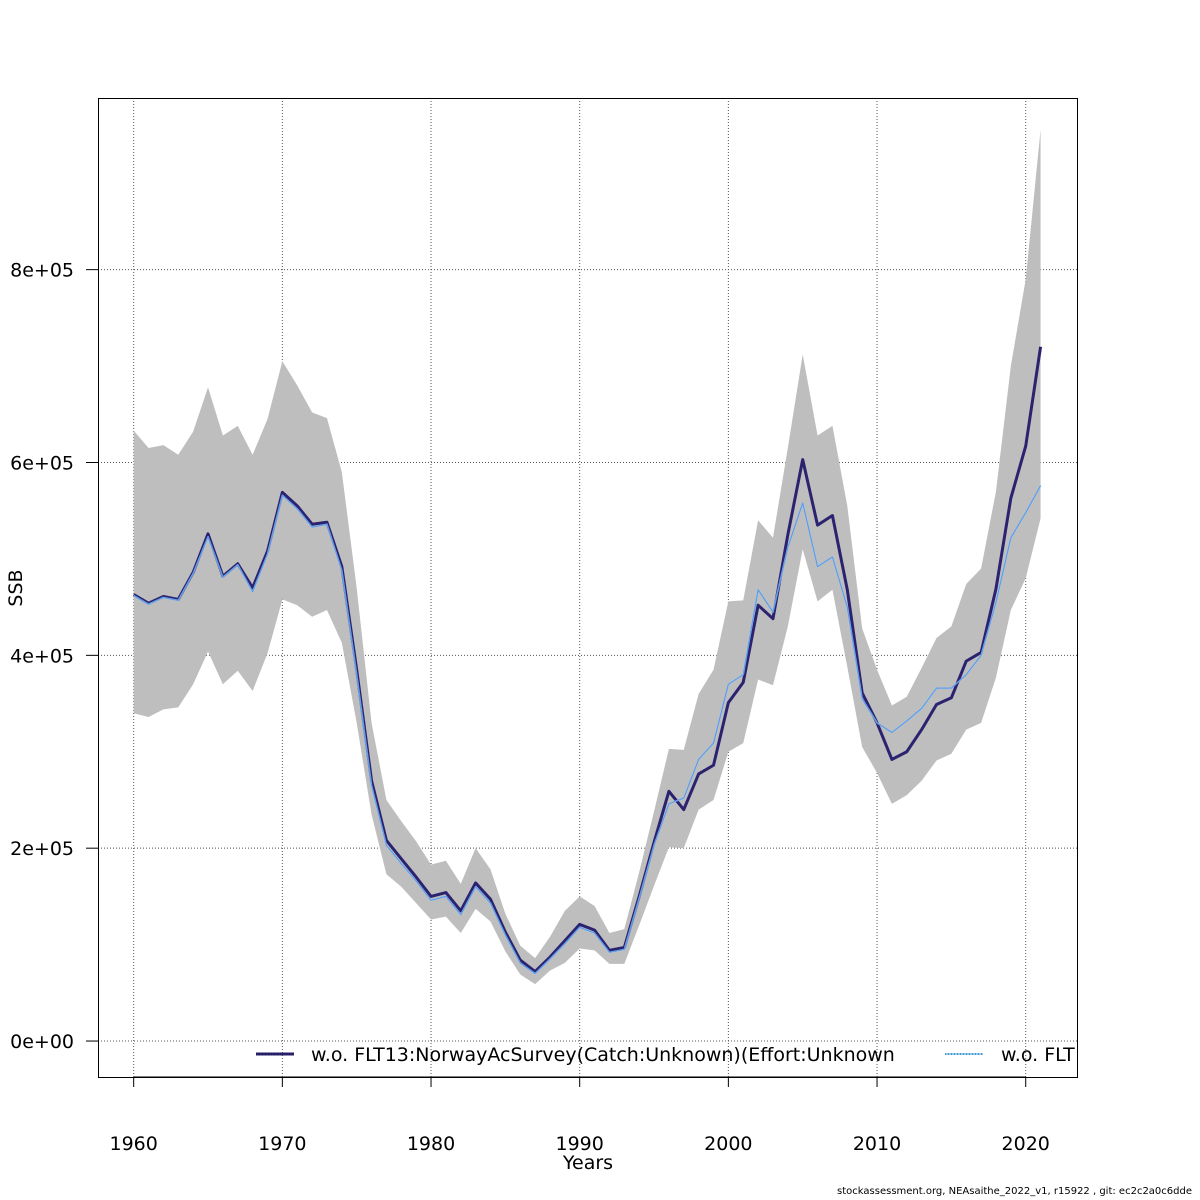 The width and height of the screenshot is (1200, 1200). What do you see at coordinates (431, 1144) in the screenshot?
I see `x-tick-label: 1980` at bounding box center [431, 1144].